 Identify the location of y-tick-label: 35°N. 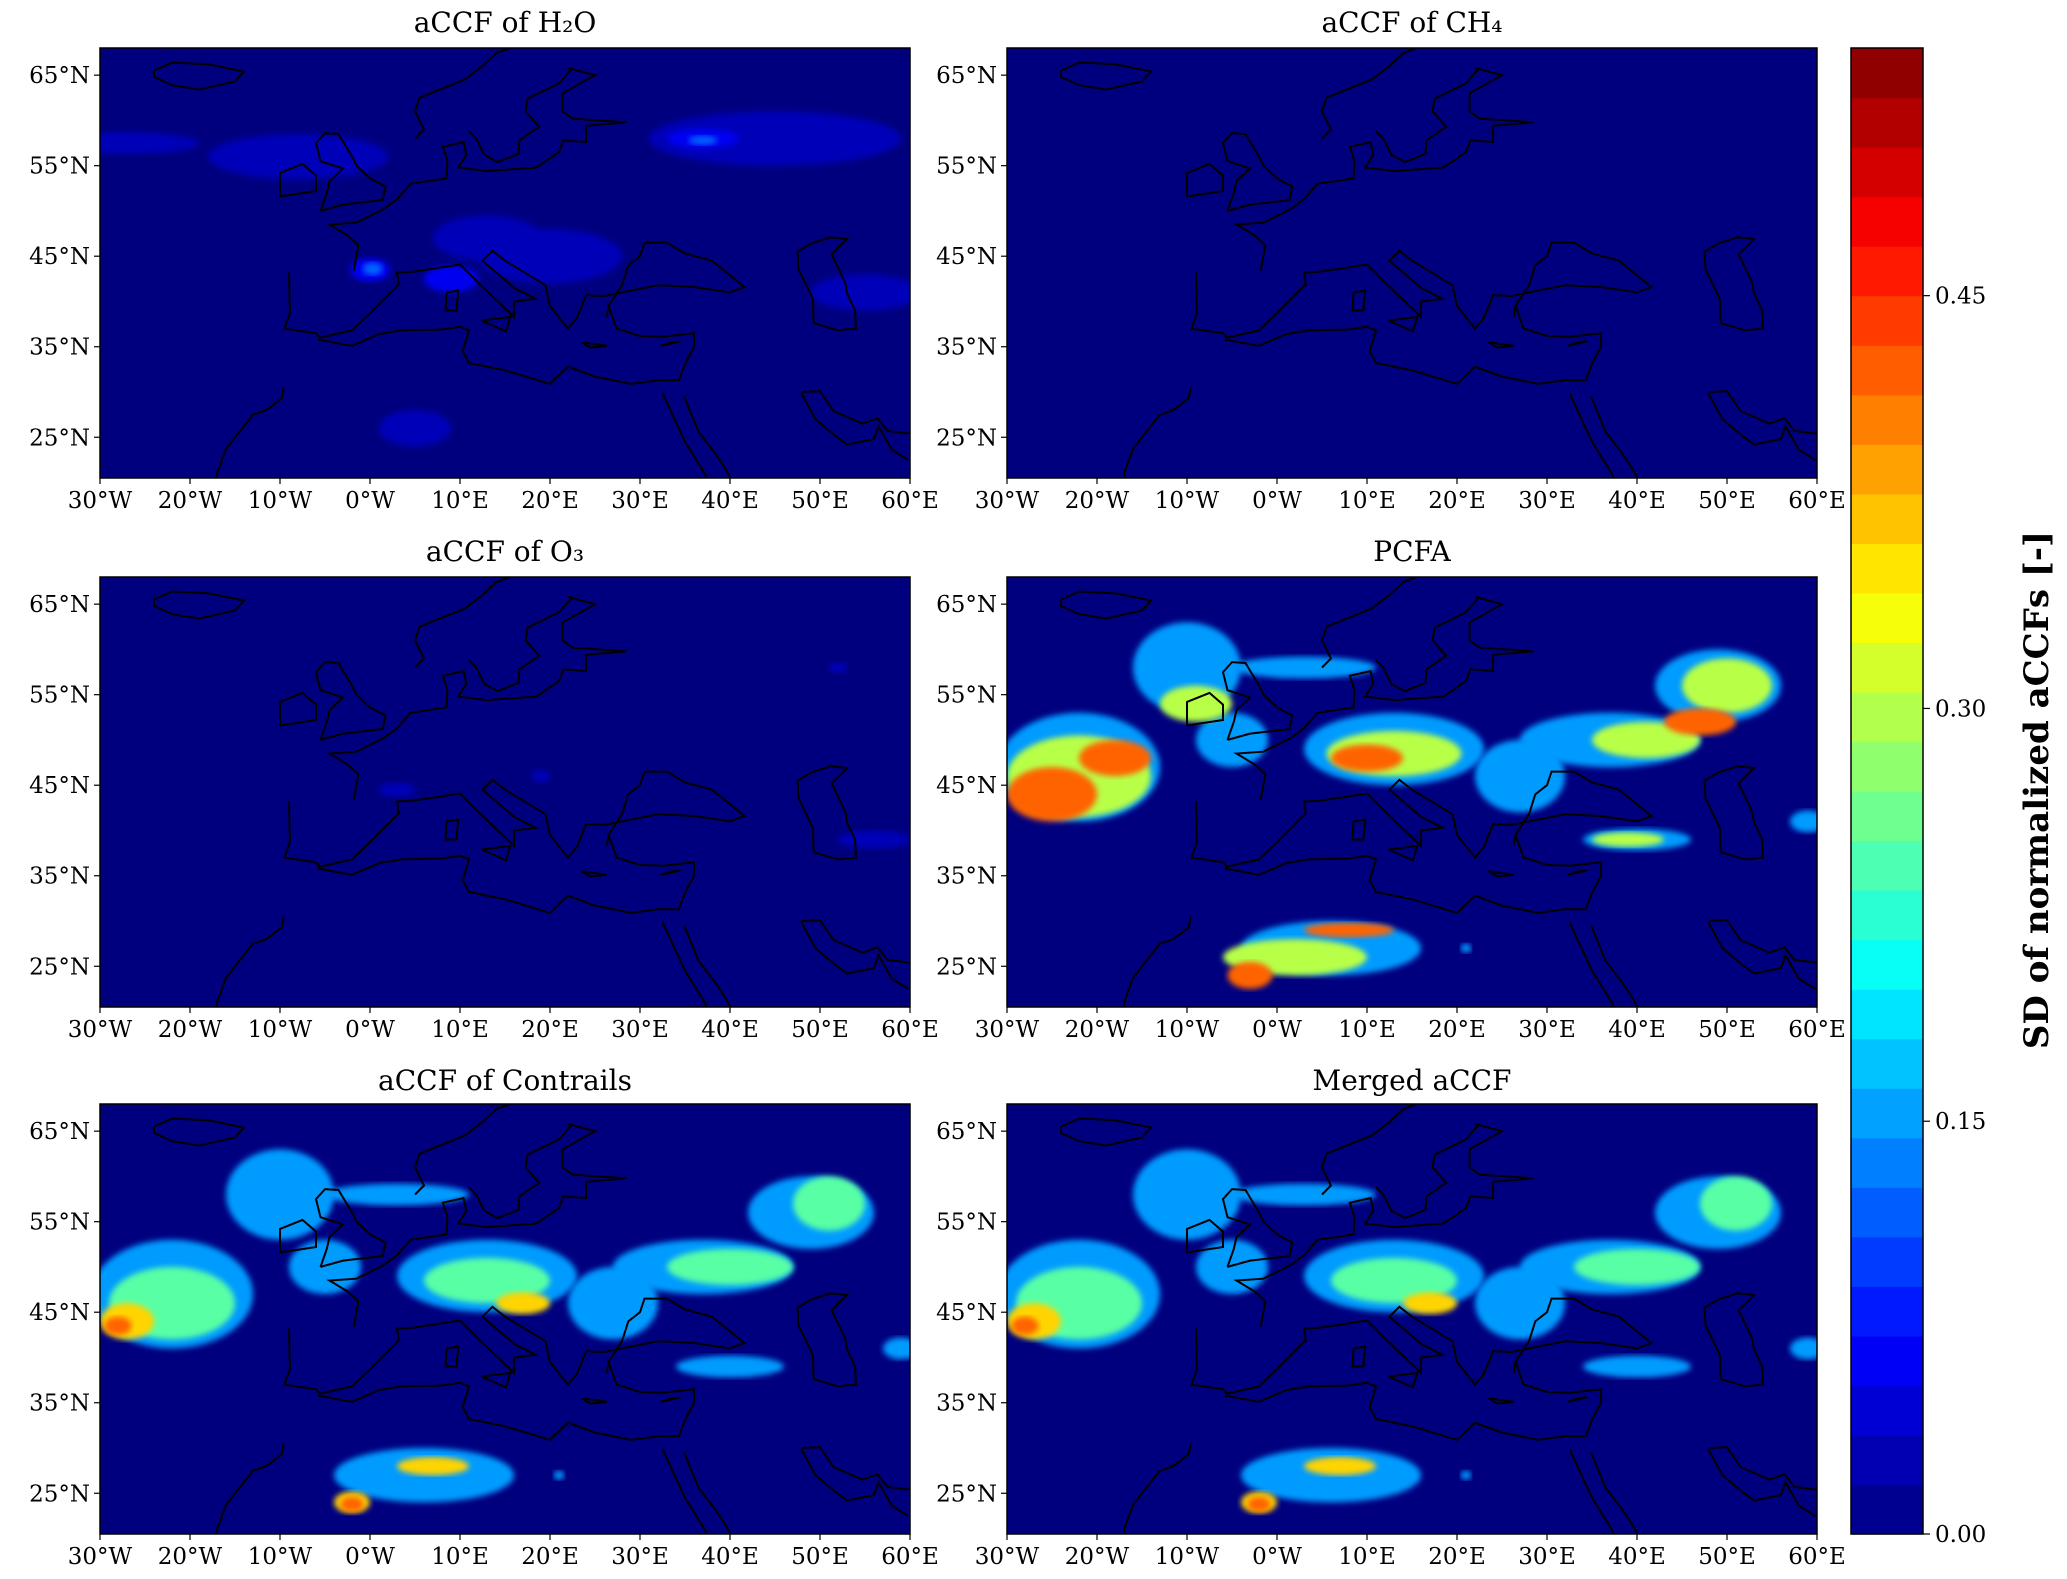
(966, 1404).